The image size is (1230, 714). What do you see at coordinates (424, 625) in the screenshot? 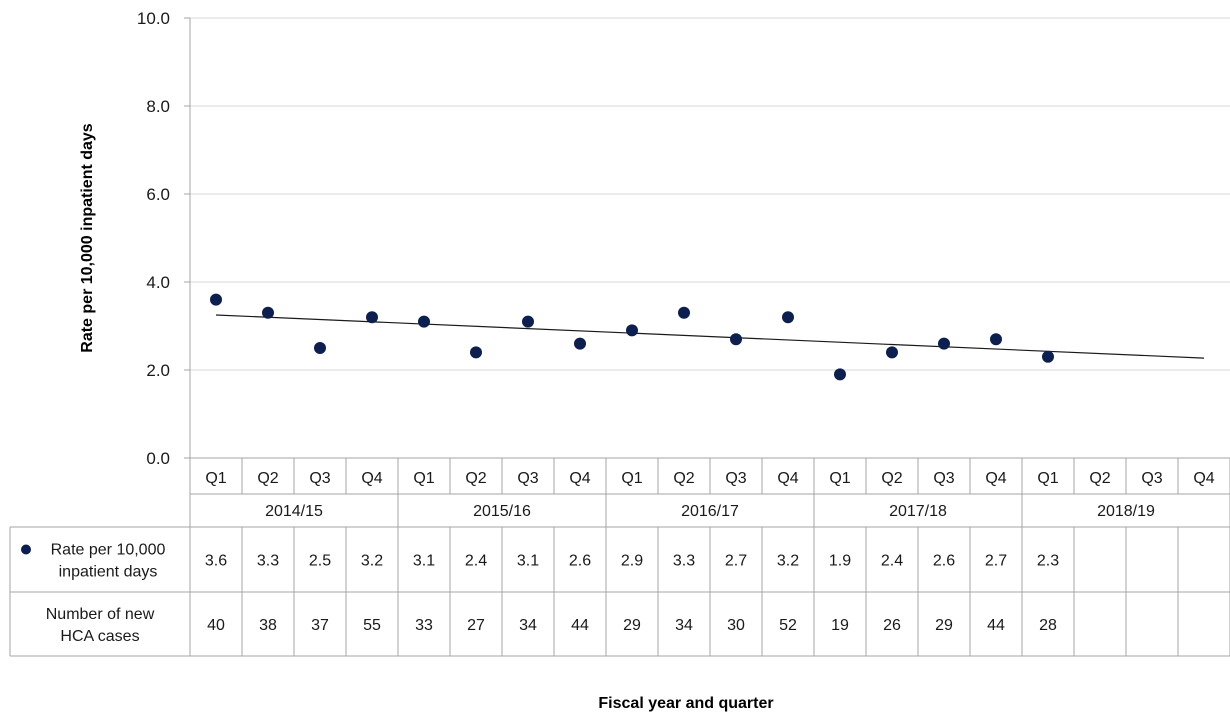
I see `data-label: 33` at bounding box center [424, 625].